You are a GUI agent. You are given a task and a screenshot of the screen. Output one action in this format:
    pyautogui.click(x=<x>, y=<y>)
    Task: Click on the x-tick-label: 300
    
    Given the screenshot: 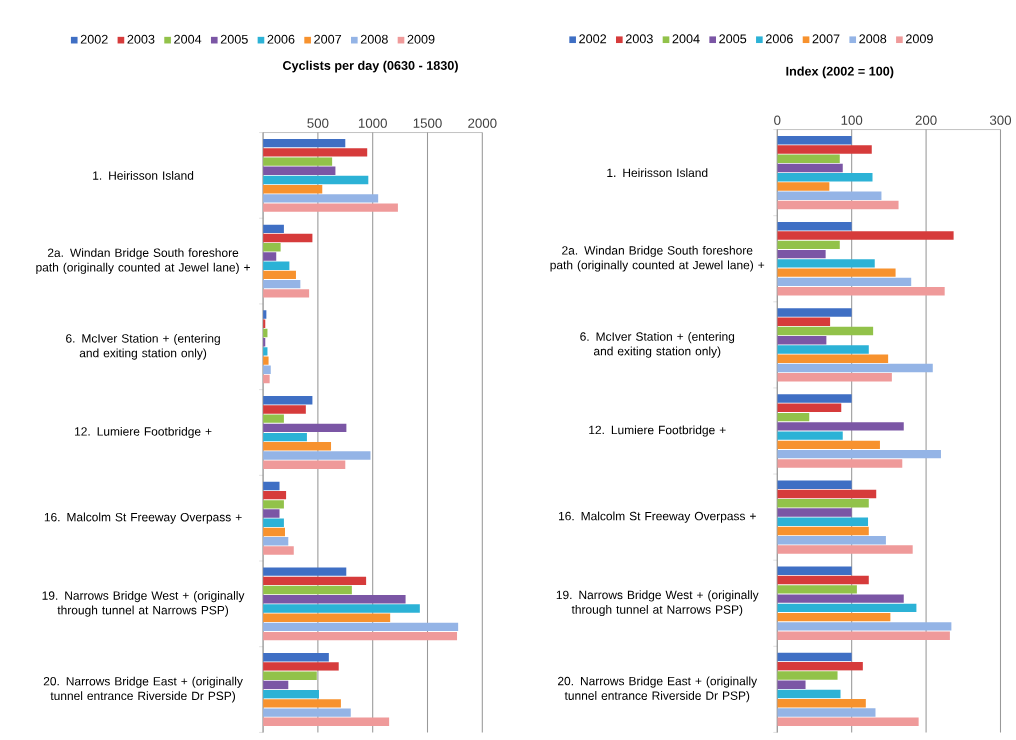 What is the action you would take?
    pyautogui.click(x=1000, y=120)
    